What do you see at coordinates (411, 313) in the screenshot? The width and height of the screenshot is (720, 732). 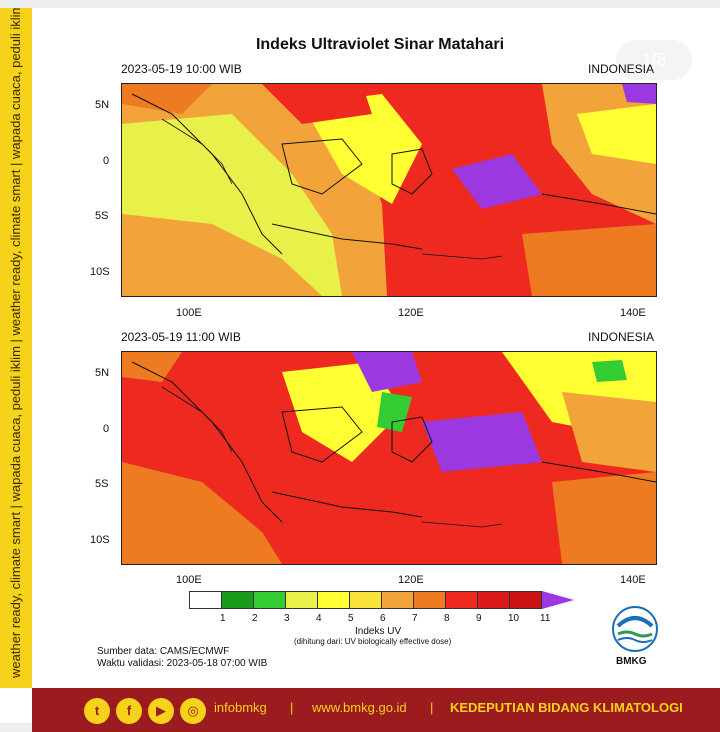 I see `map1-lon-120e: 120E` at bounding box center [411, 313].